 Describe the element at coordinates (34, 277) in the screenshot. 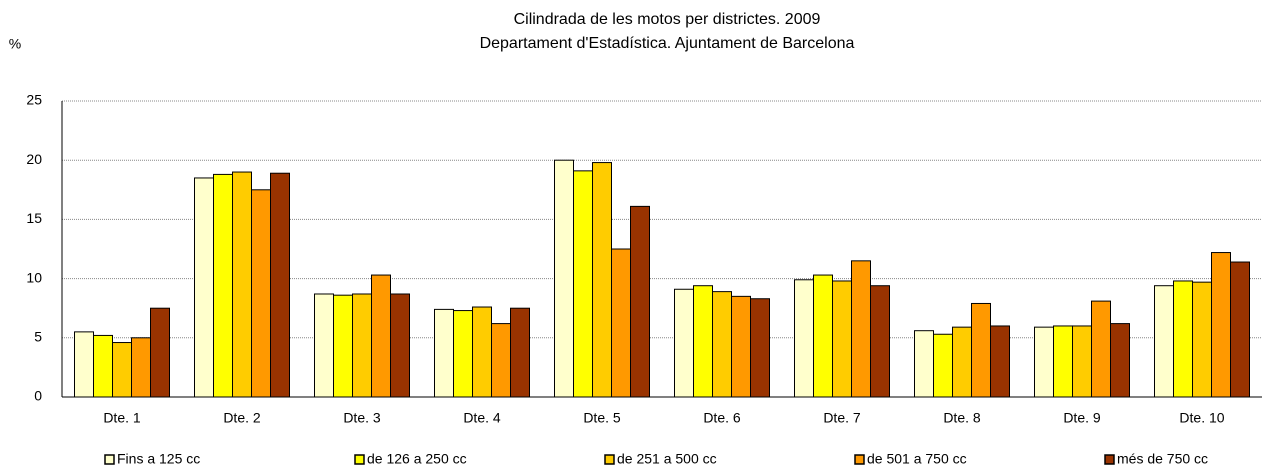

I see `y-tick-label: 10` at that location.